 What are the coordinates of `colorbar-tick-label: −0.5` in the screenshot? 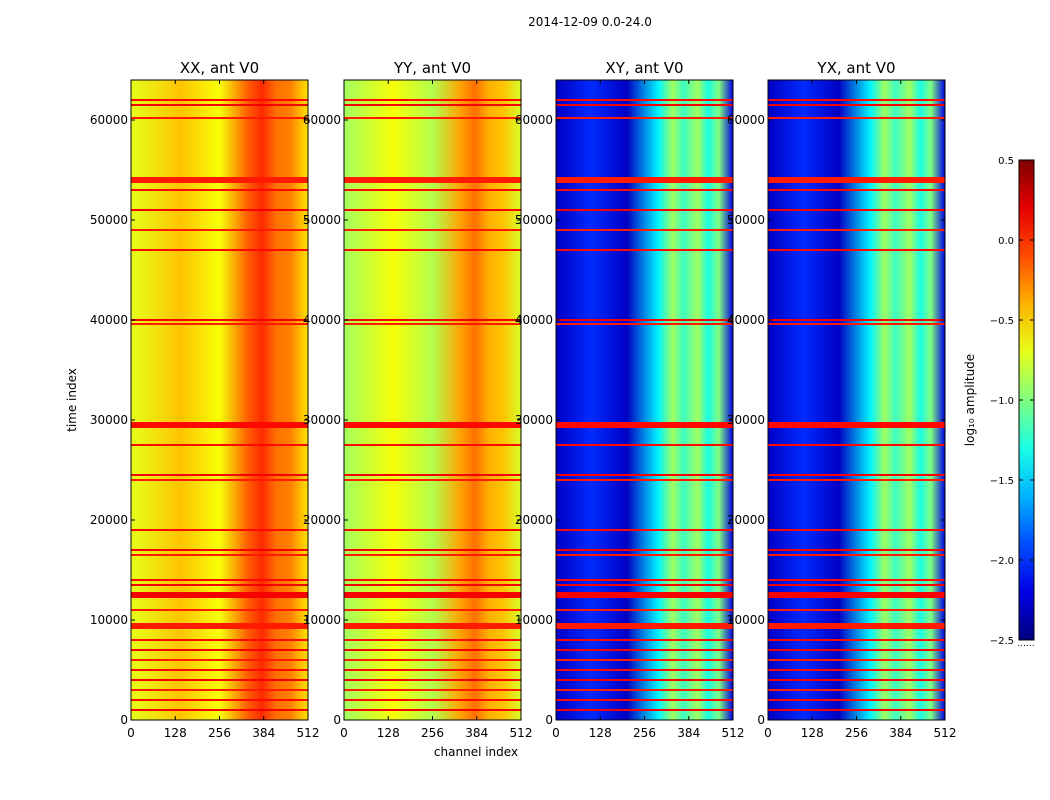 It's located at (1002, 321).